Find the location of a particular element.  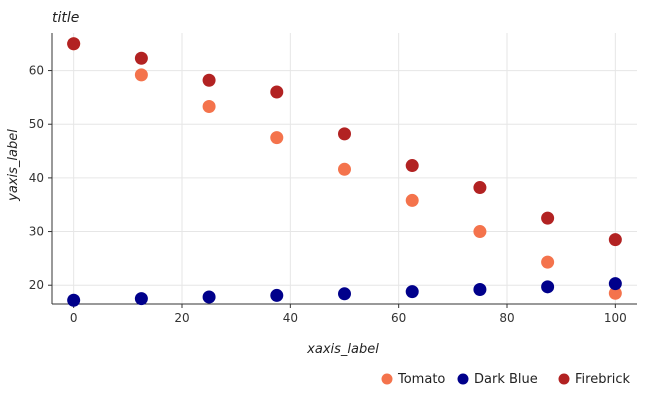

x-tick-label: 80 is located at coordinates (506, 318).